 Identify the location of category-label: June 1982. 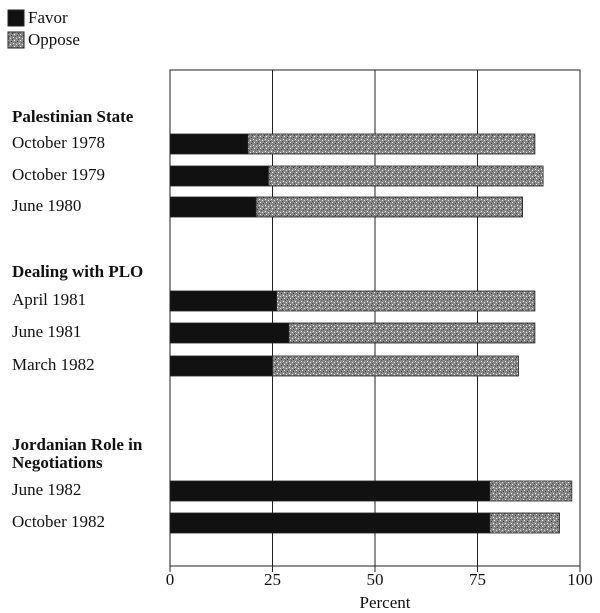
(47, 489).